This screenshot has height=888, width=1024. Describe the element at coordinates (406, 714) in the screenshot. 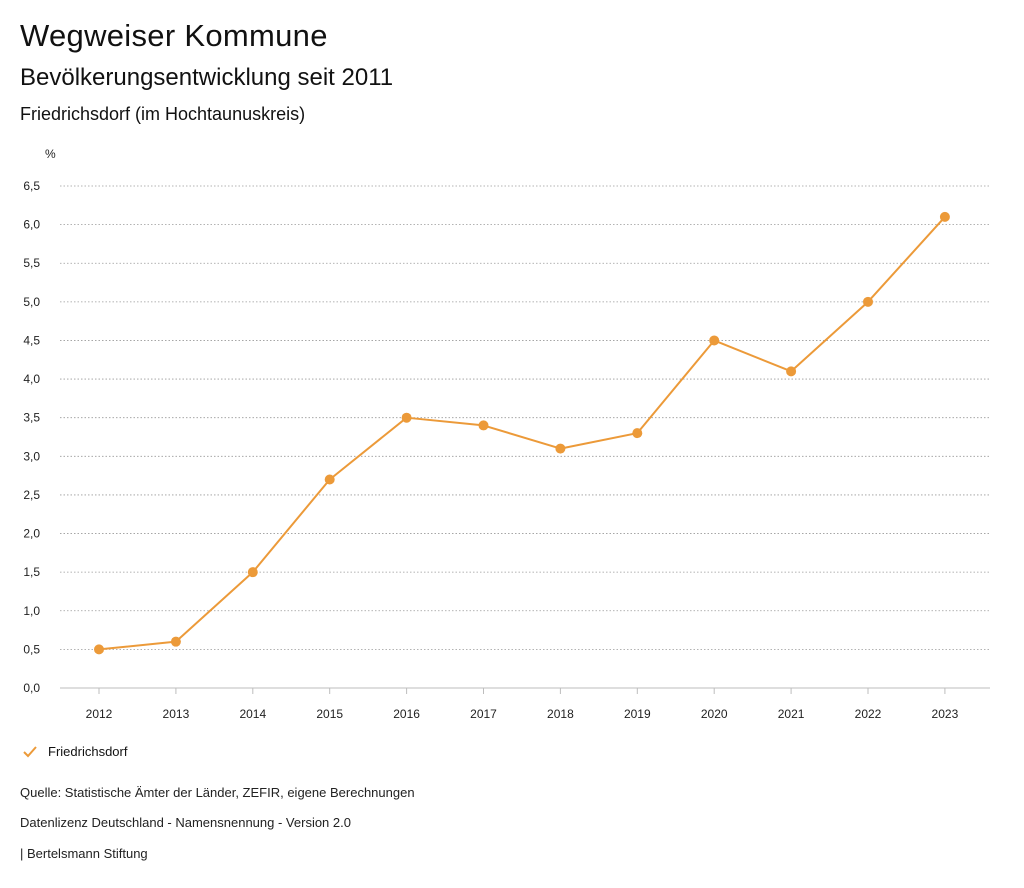

I see `x-tick-label: 2016` at that location.